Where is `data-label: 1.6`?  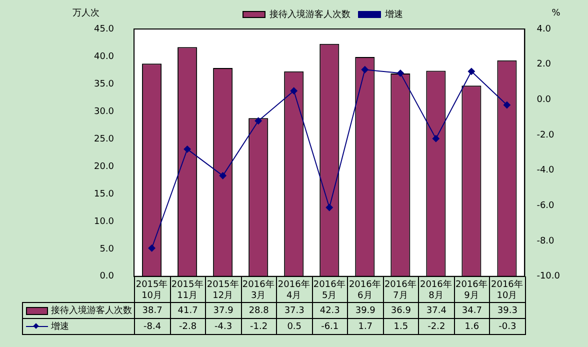 data-label: 1.6 is located at coordinates (472, 326).